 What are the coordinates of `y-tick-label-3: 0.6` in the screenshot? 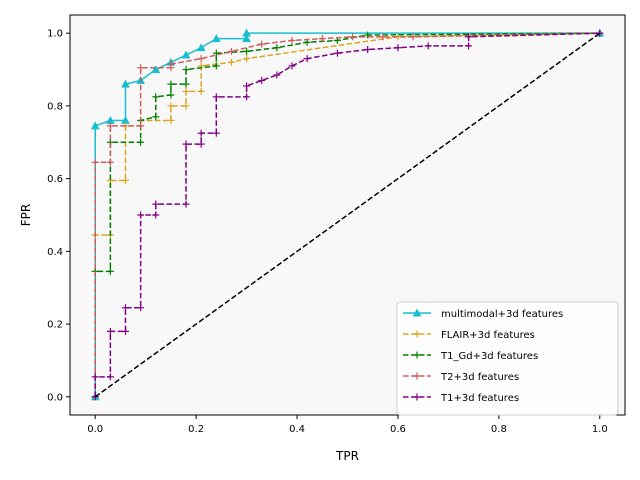 It's located at (55, 179).